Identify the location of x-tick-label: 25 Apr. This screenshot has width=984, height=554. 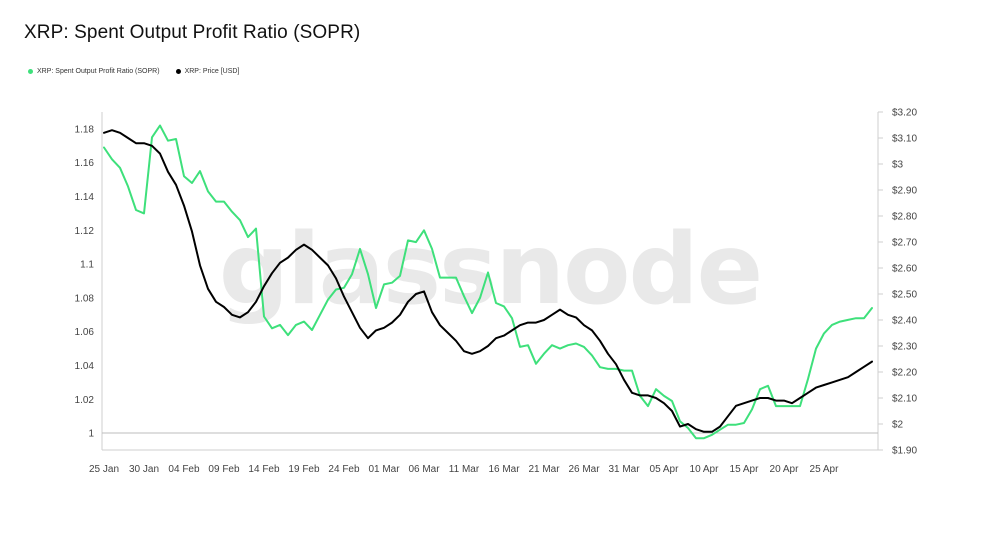
(825, 469).